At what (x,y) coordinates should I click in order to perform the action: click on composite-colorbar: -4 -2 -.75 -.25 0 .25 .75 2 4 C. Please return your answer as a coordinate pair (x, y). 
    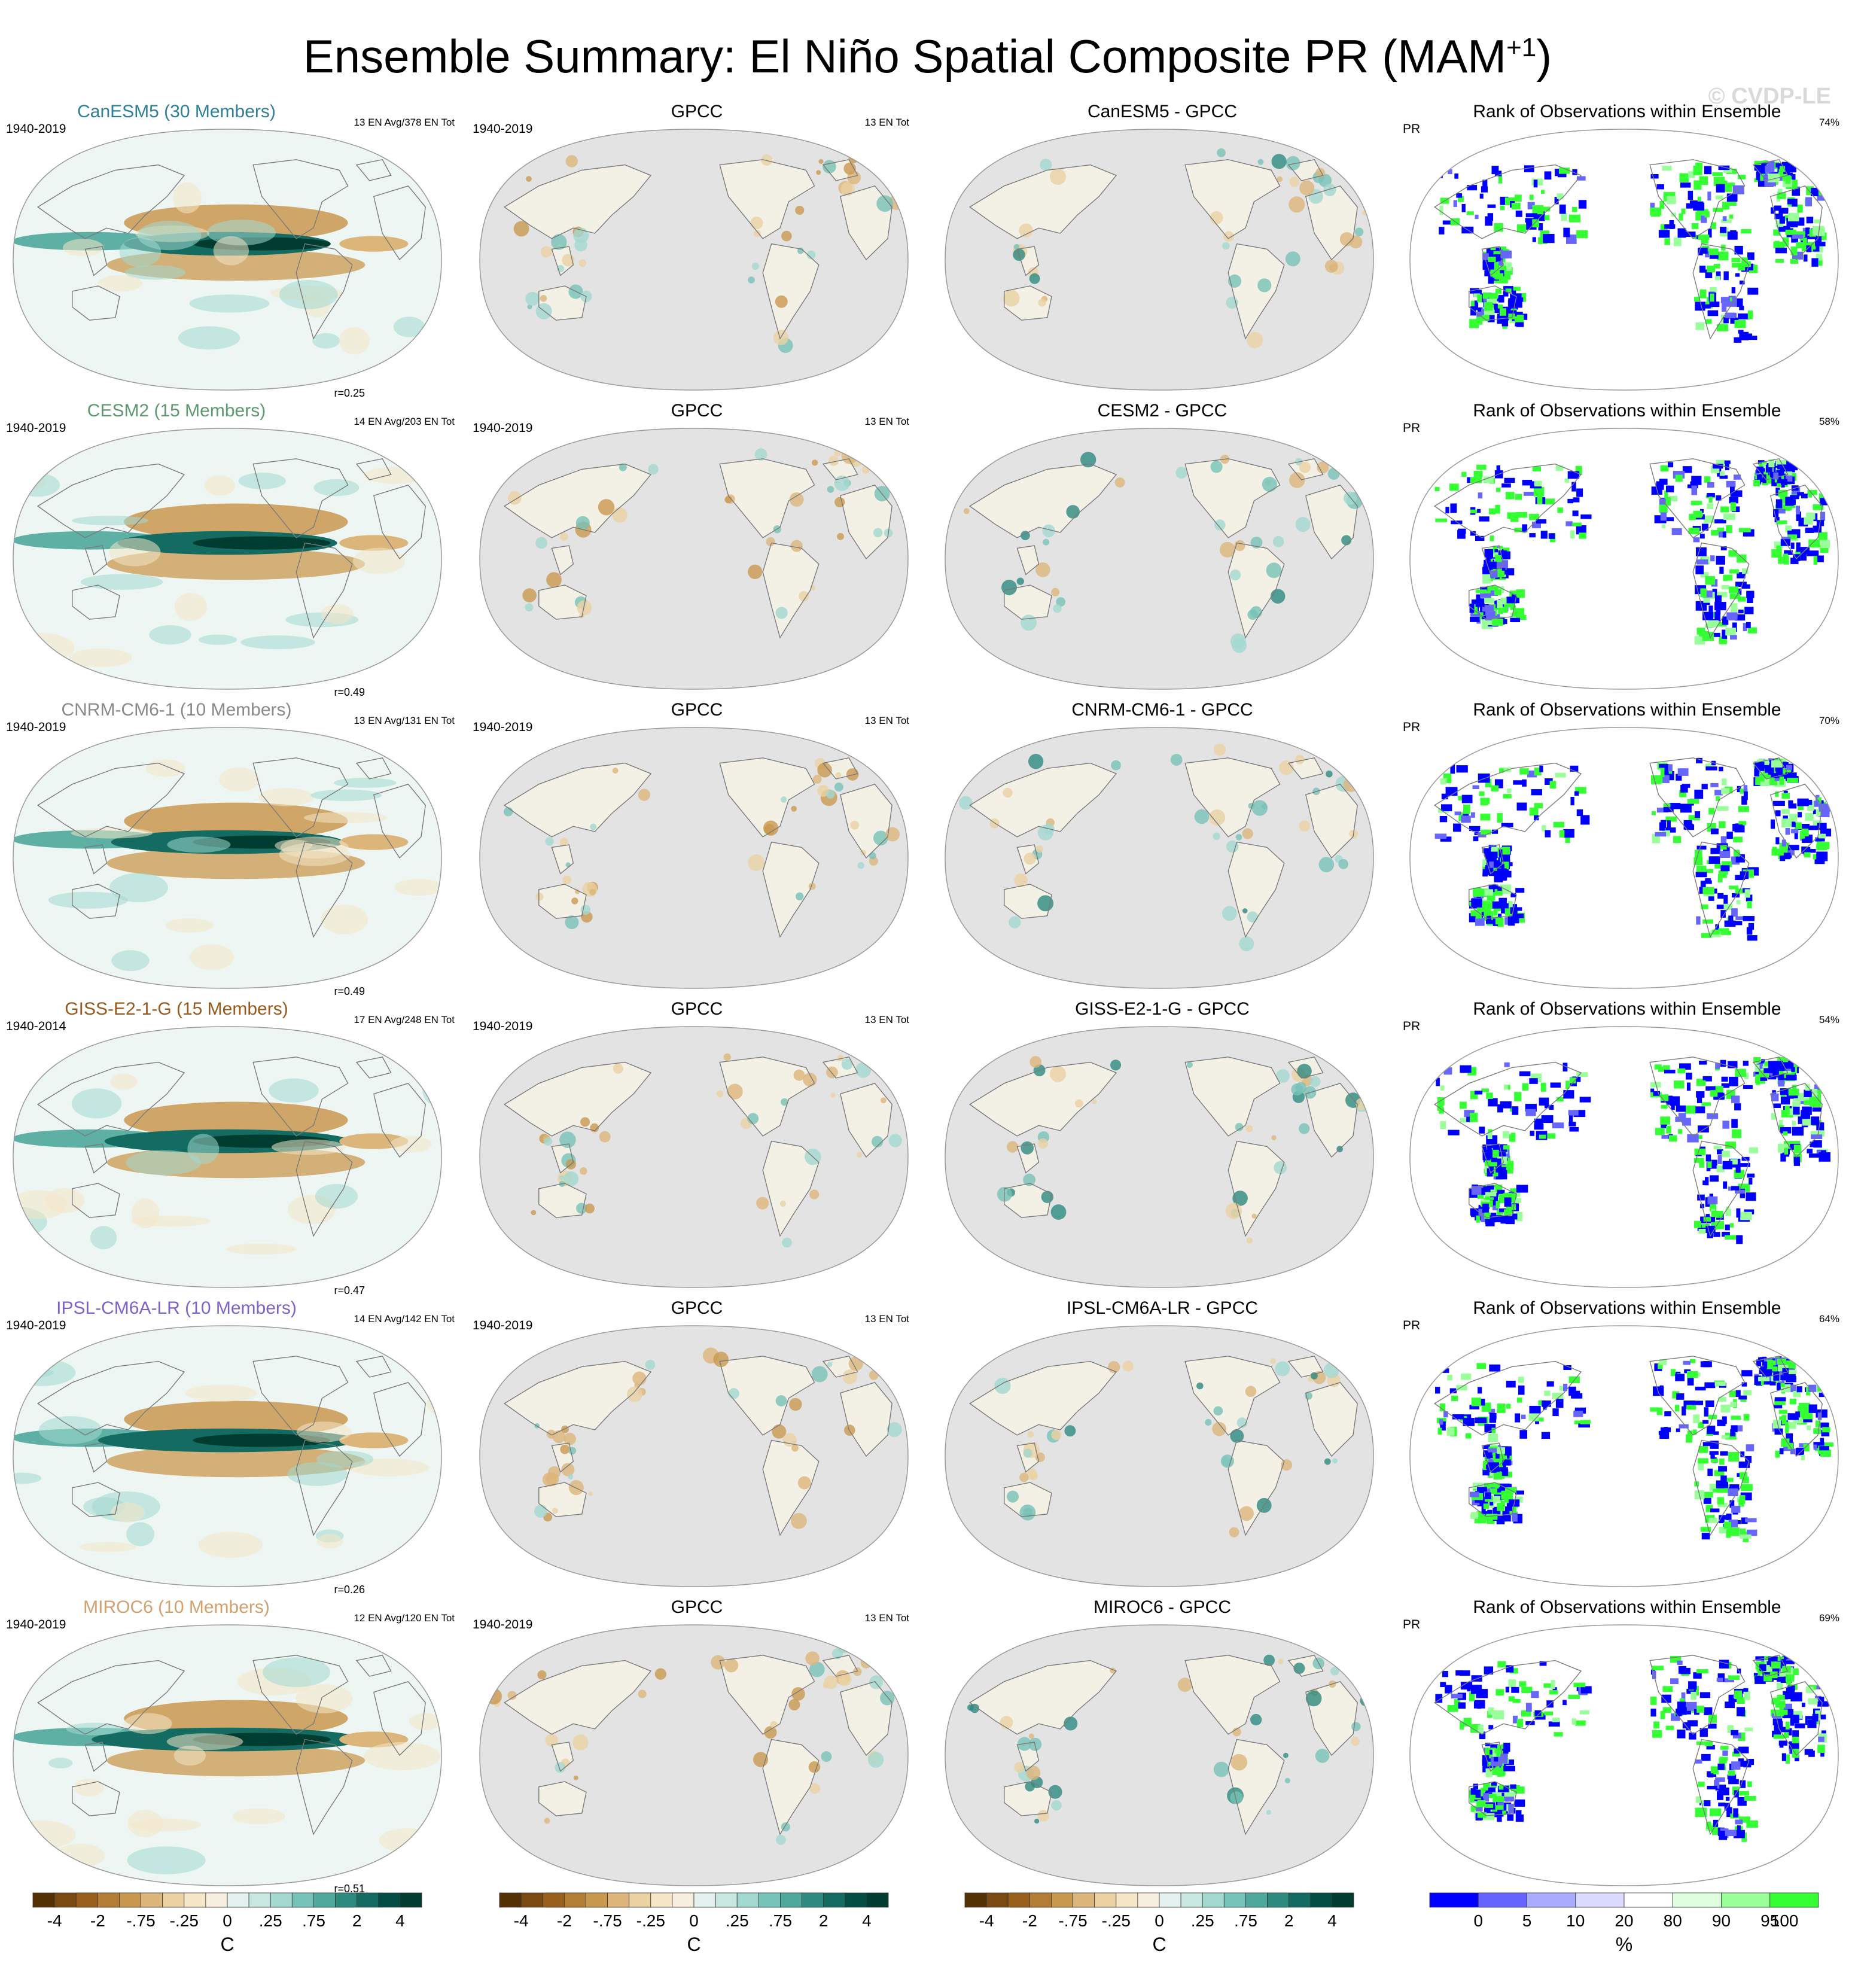
    Looking at the image, I should click on (1159, 1926).